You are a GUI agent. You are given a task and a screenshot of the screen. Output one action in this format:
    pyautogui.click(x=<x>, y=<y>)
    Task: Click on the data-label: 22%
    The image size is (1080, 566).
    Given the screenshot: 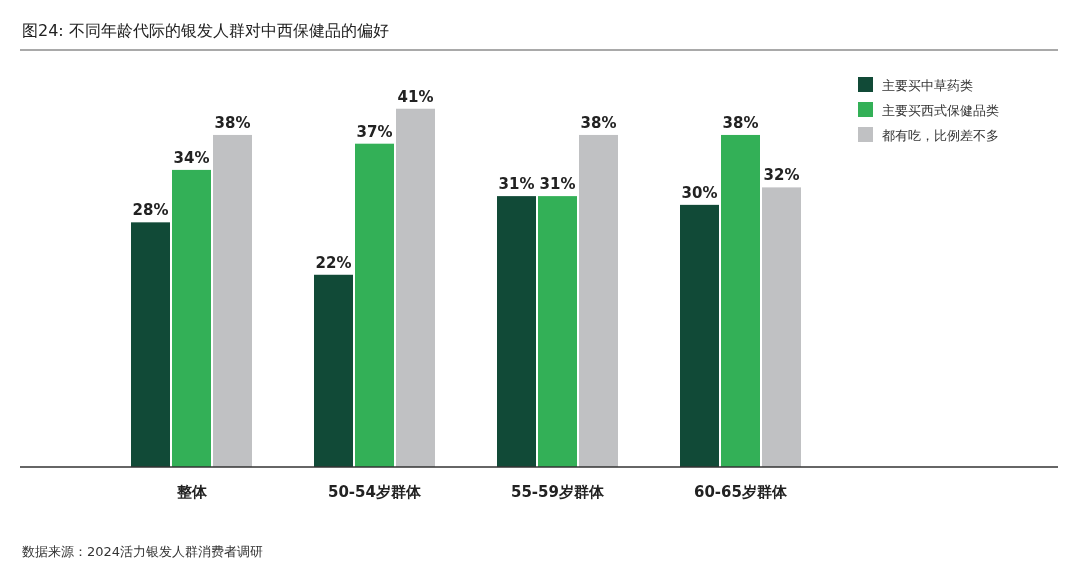 What is the action you would take?
    pyautogui.click(x=333, y=262)
    